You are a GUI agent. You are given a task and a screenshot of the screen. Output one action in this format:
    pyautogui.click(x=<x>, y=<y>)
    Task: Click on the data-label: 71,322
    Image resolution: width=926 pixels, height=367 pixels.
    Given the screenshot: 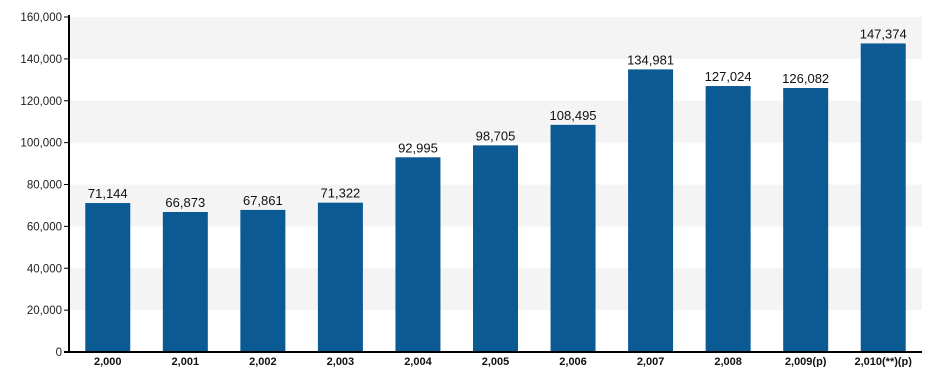 What is the action you would take?
    pyautogui.click(x=341, y=193)
    